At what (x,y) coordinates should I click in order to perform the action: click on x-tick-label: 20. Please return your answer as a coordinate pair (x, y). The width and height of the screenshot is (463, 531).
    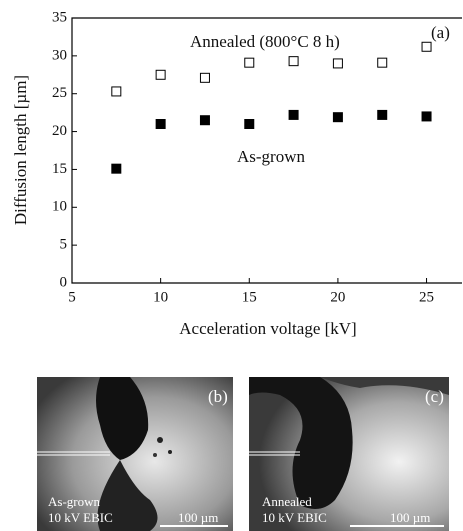
    Looking at the image, I should click on (337, 297).